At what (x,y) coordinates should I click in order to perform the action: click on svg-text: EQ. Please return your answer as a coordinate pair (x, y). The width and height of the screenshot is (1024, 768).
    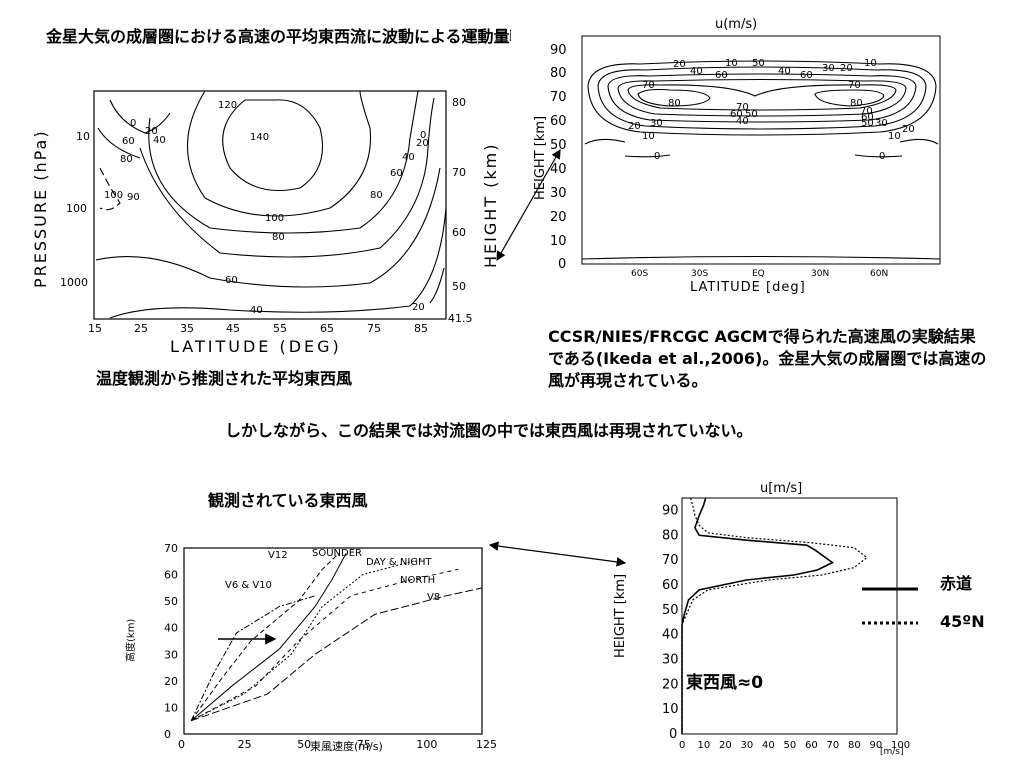
    Looking at the image, I should click on (758, 274).